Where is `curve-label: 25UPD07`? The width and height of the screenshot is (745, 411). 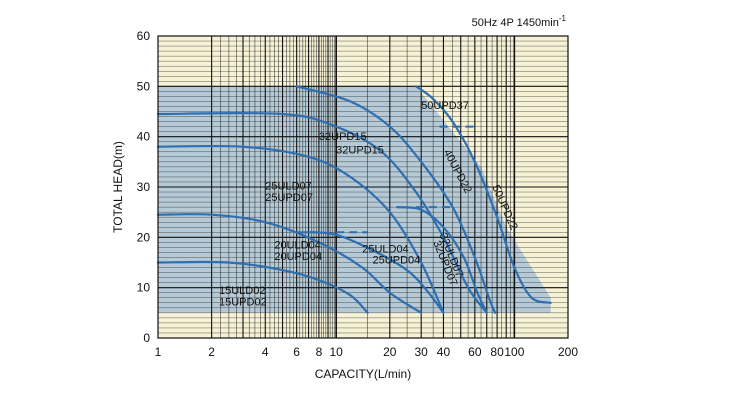 curve-label: 25UPD07 is located at coordinates (289, 198).